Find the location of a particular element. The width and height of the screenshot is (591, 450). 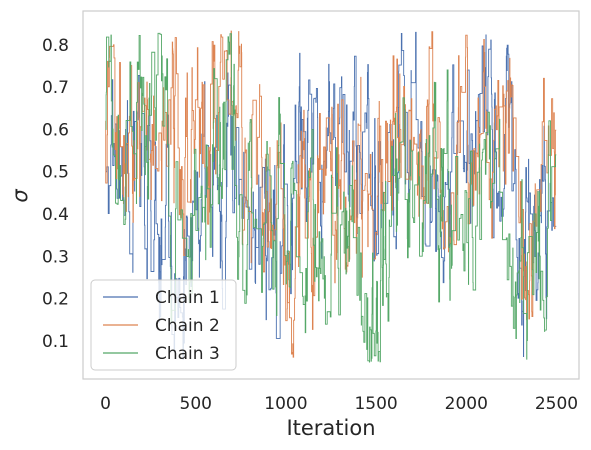

y-tick-label: 0.7 is located at coordinates (55, 88).